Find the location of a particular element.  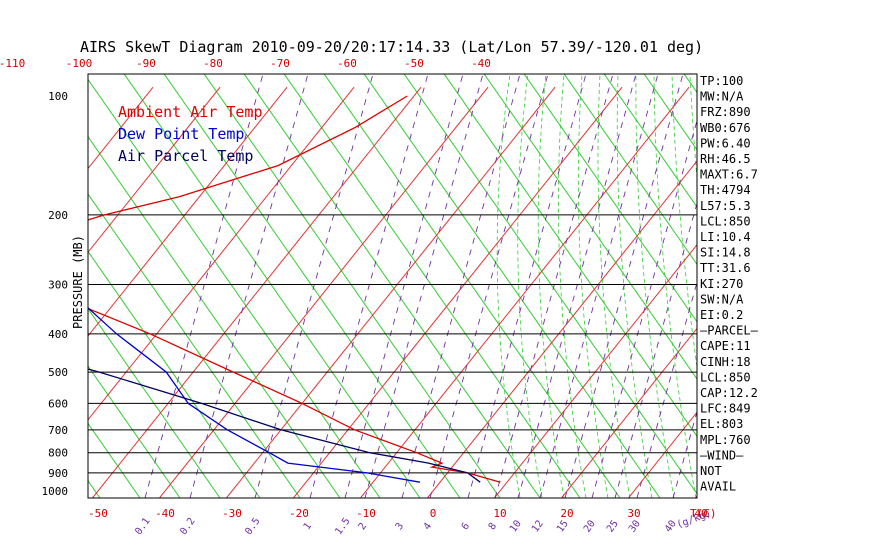

bottom-temp-tick-label: -20 is located at coordinates (299, 513).